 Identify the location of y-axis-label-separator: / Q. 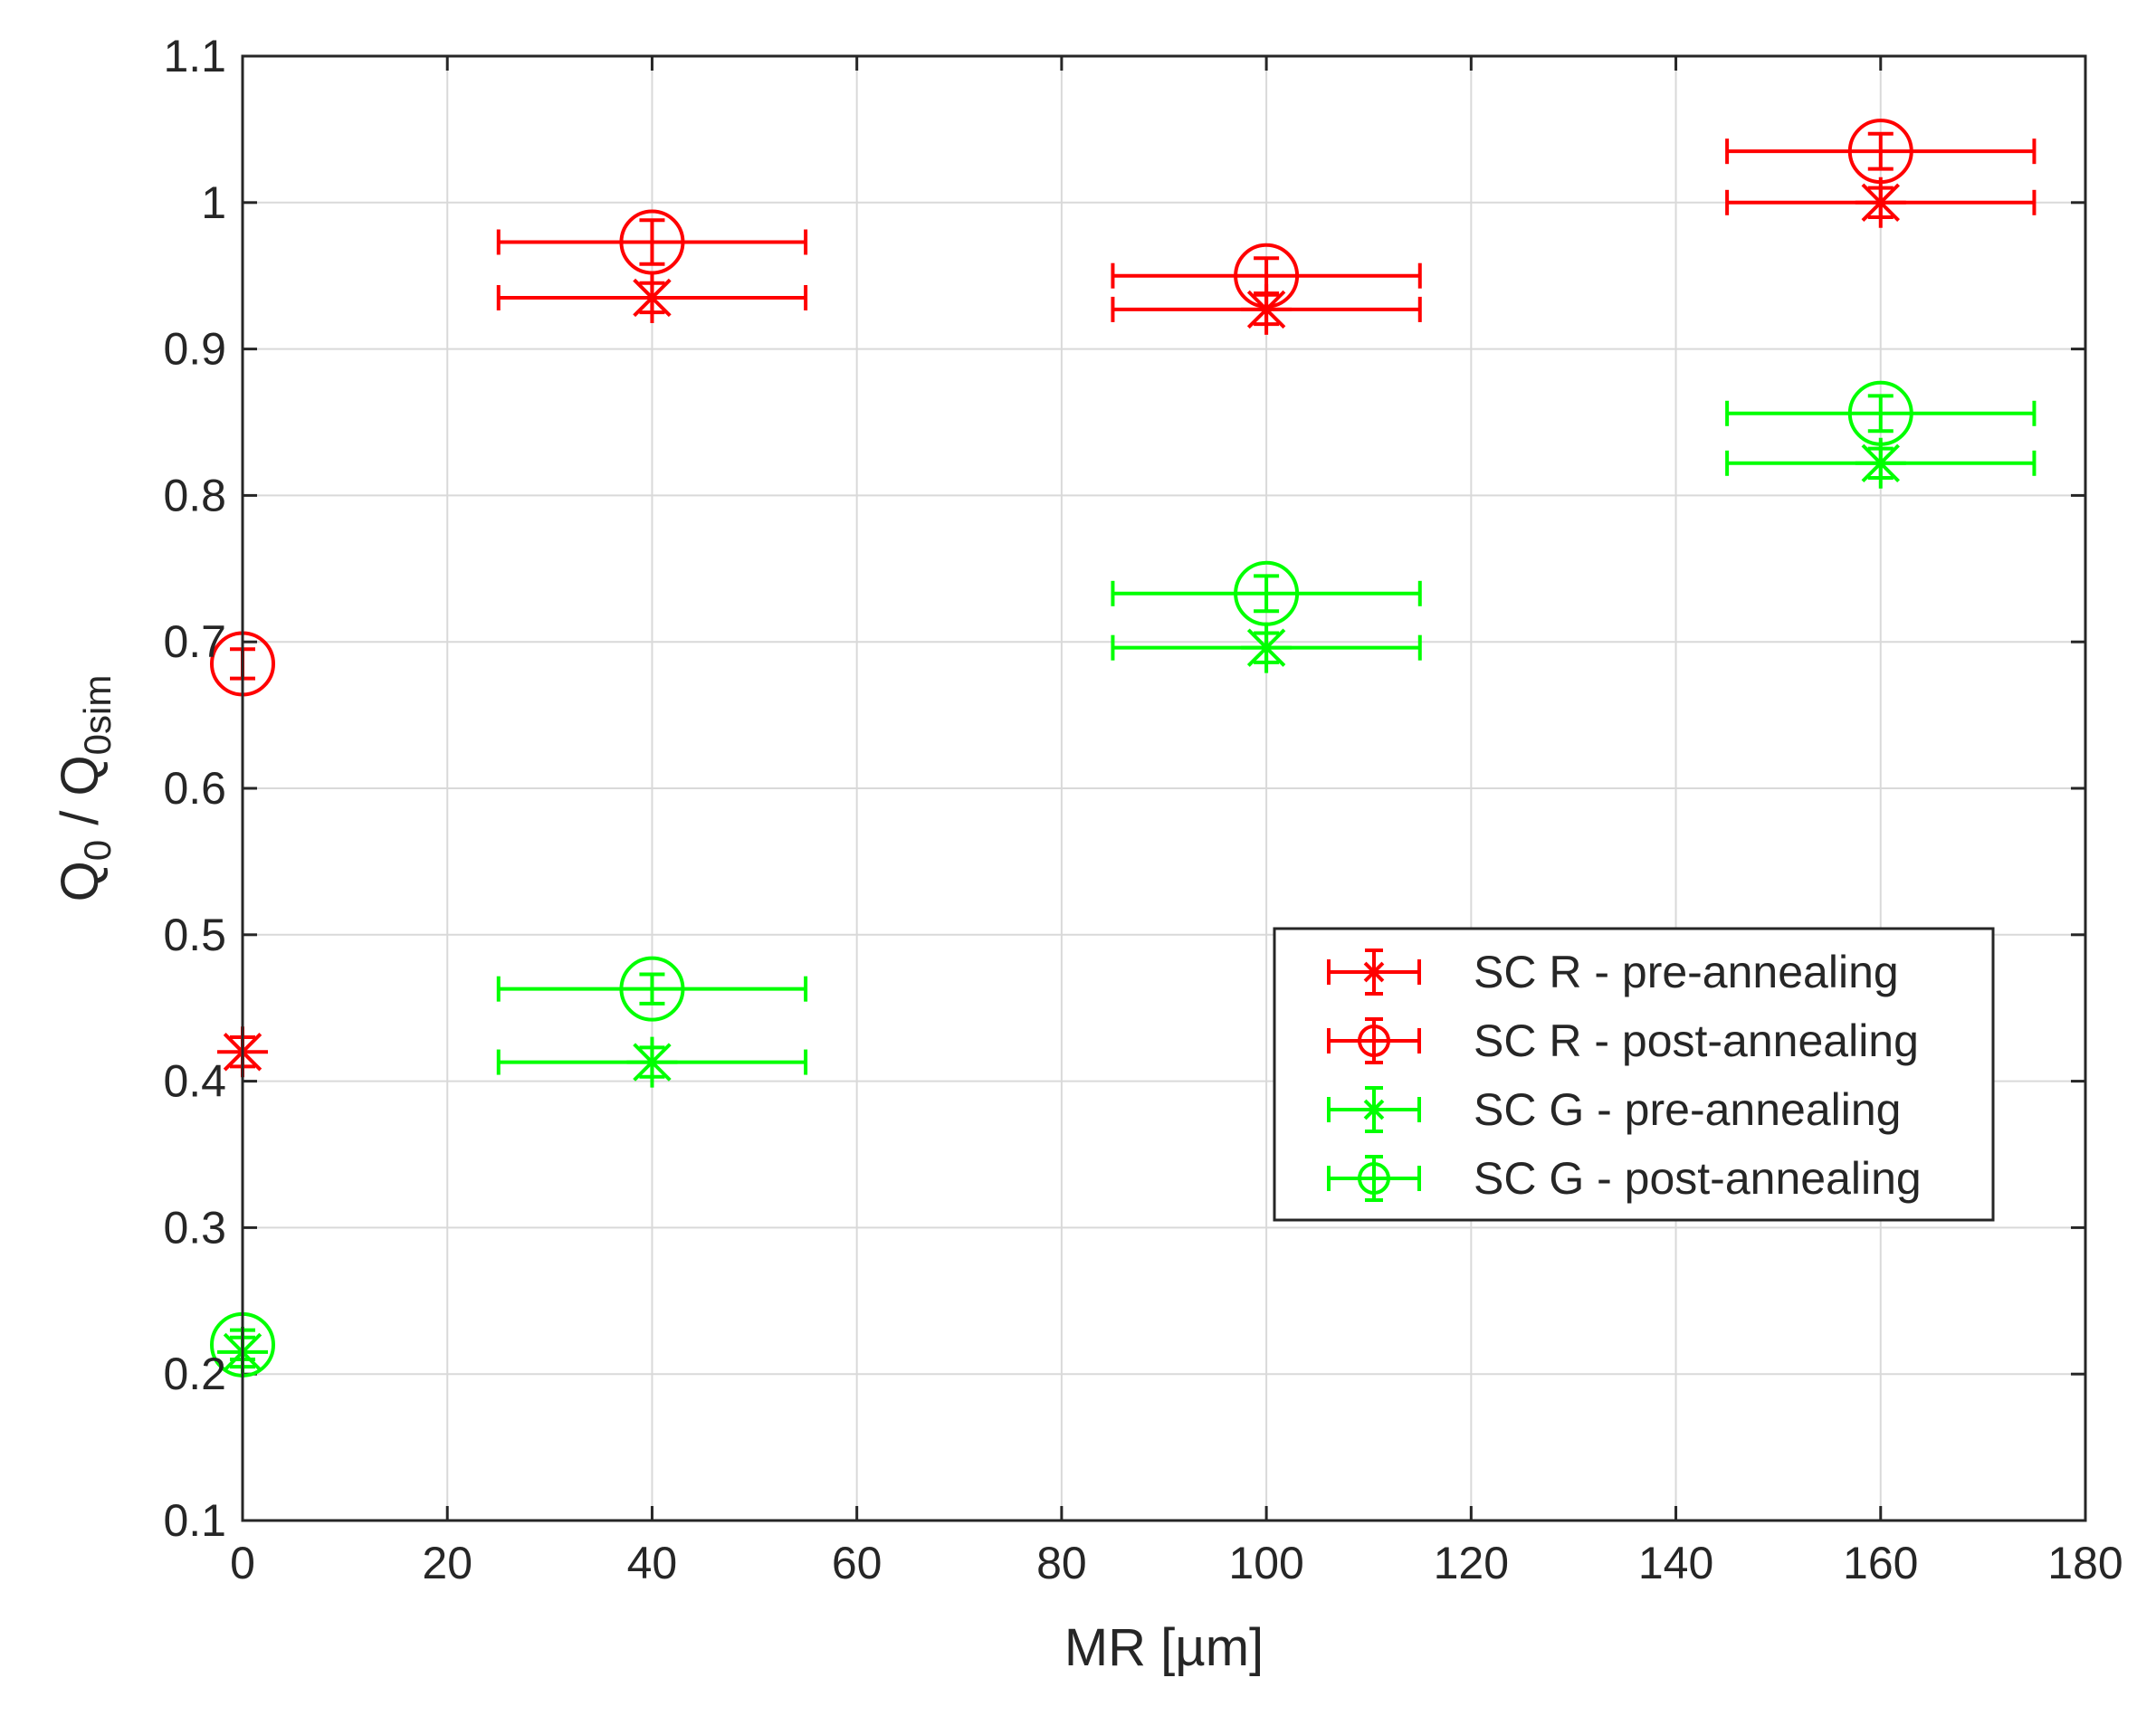
(80, 797).